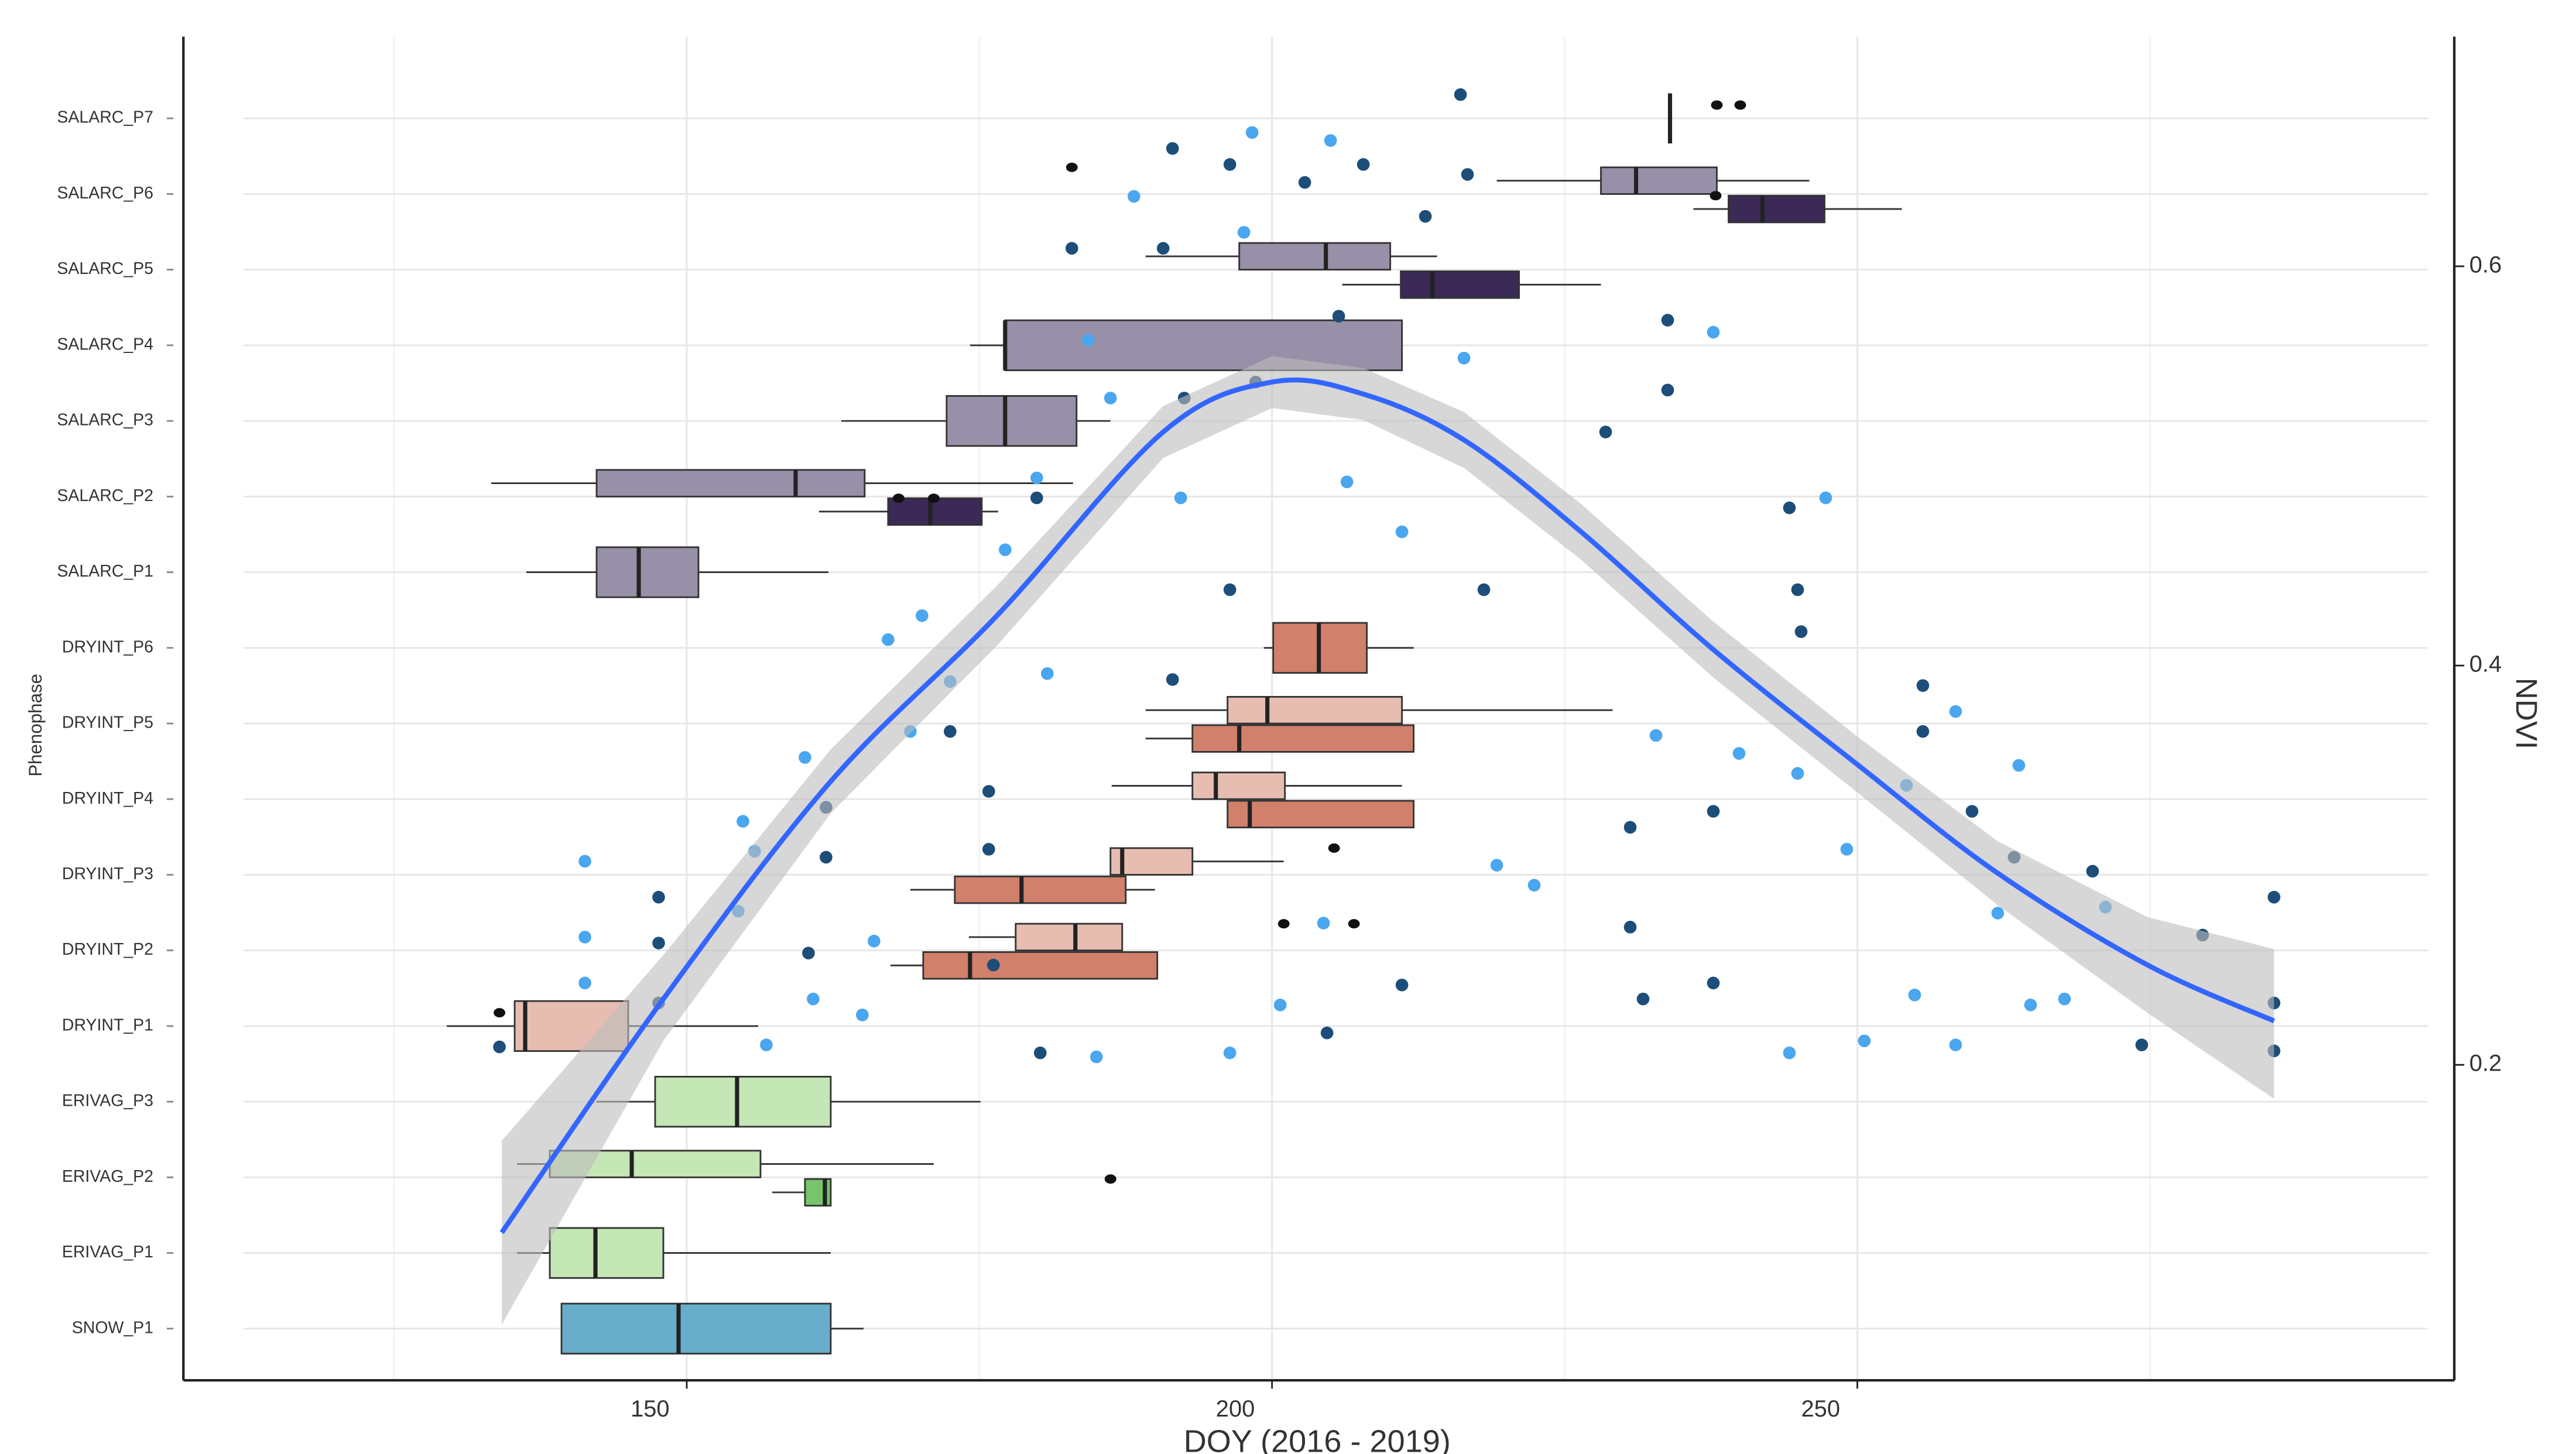 The width and height of the screenshot is (2576, 1454). Describe the element at coordinates (35, 726) in the screenshot. I see `y-axis-label: Phenophase` at that location.